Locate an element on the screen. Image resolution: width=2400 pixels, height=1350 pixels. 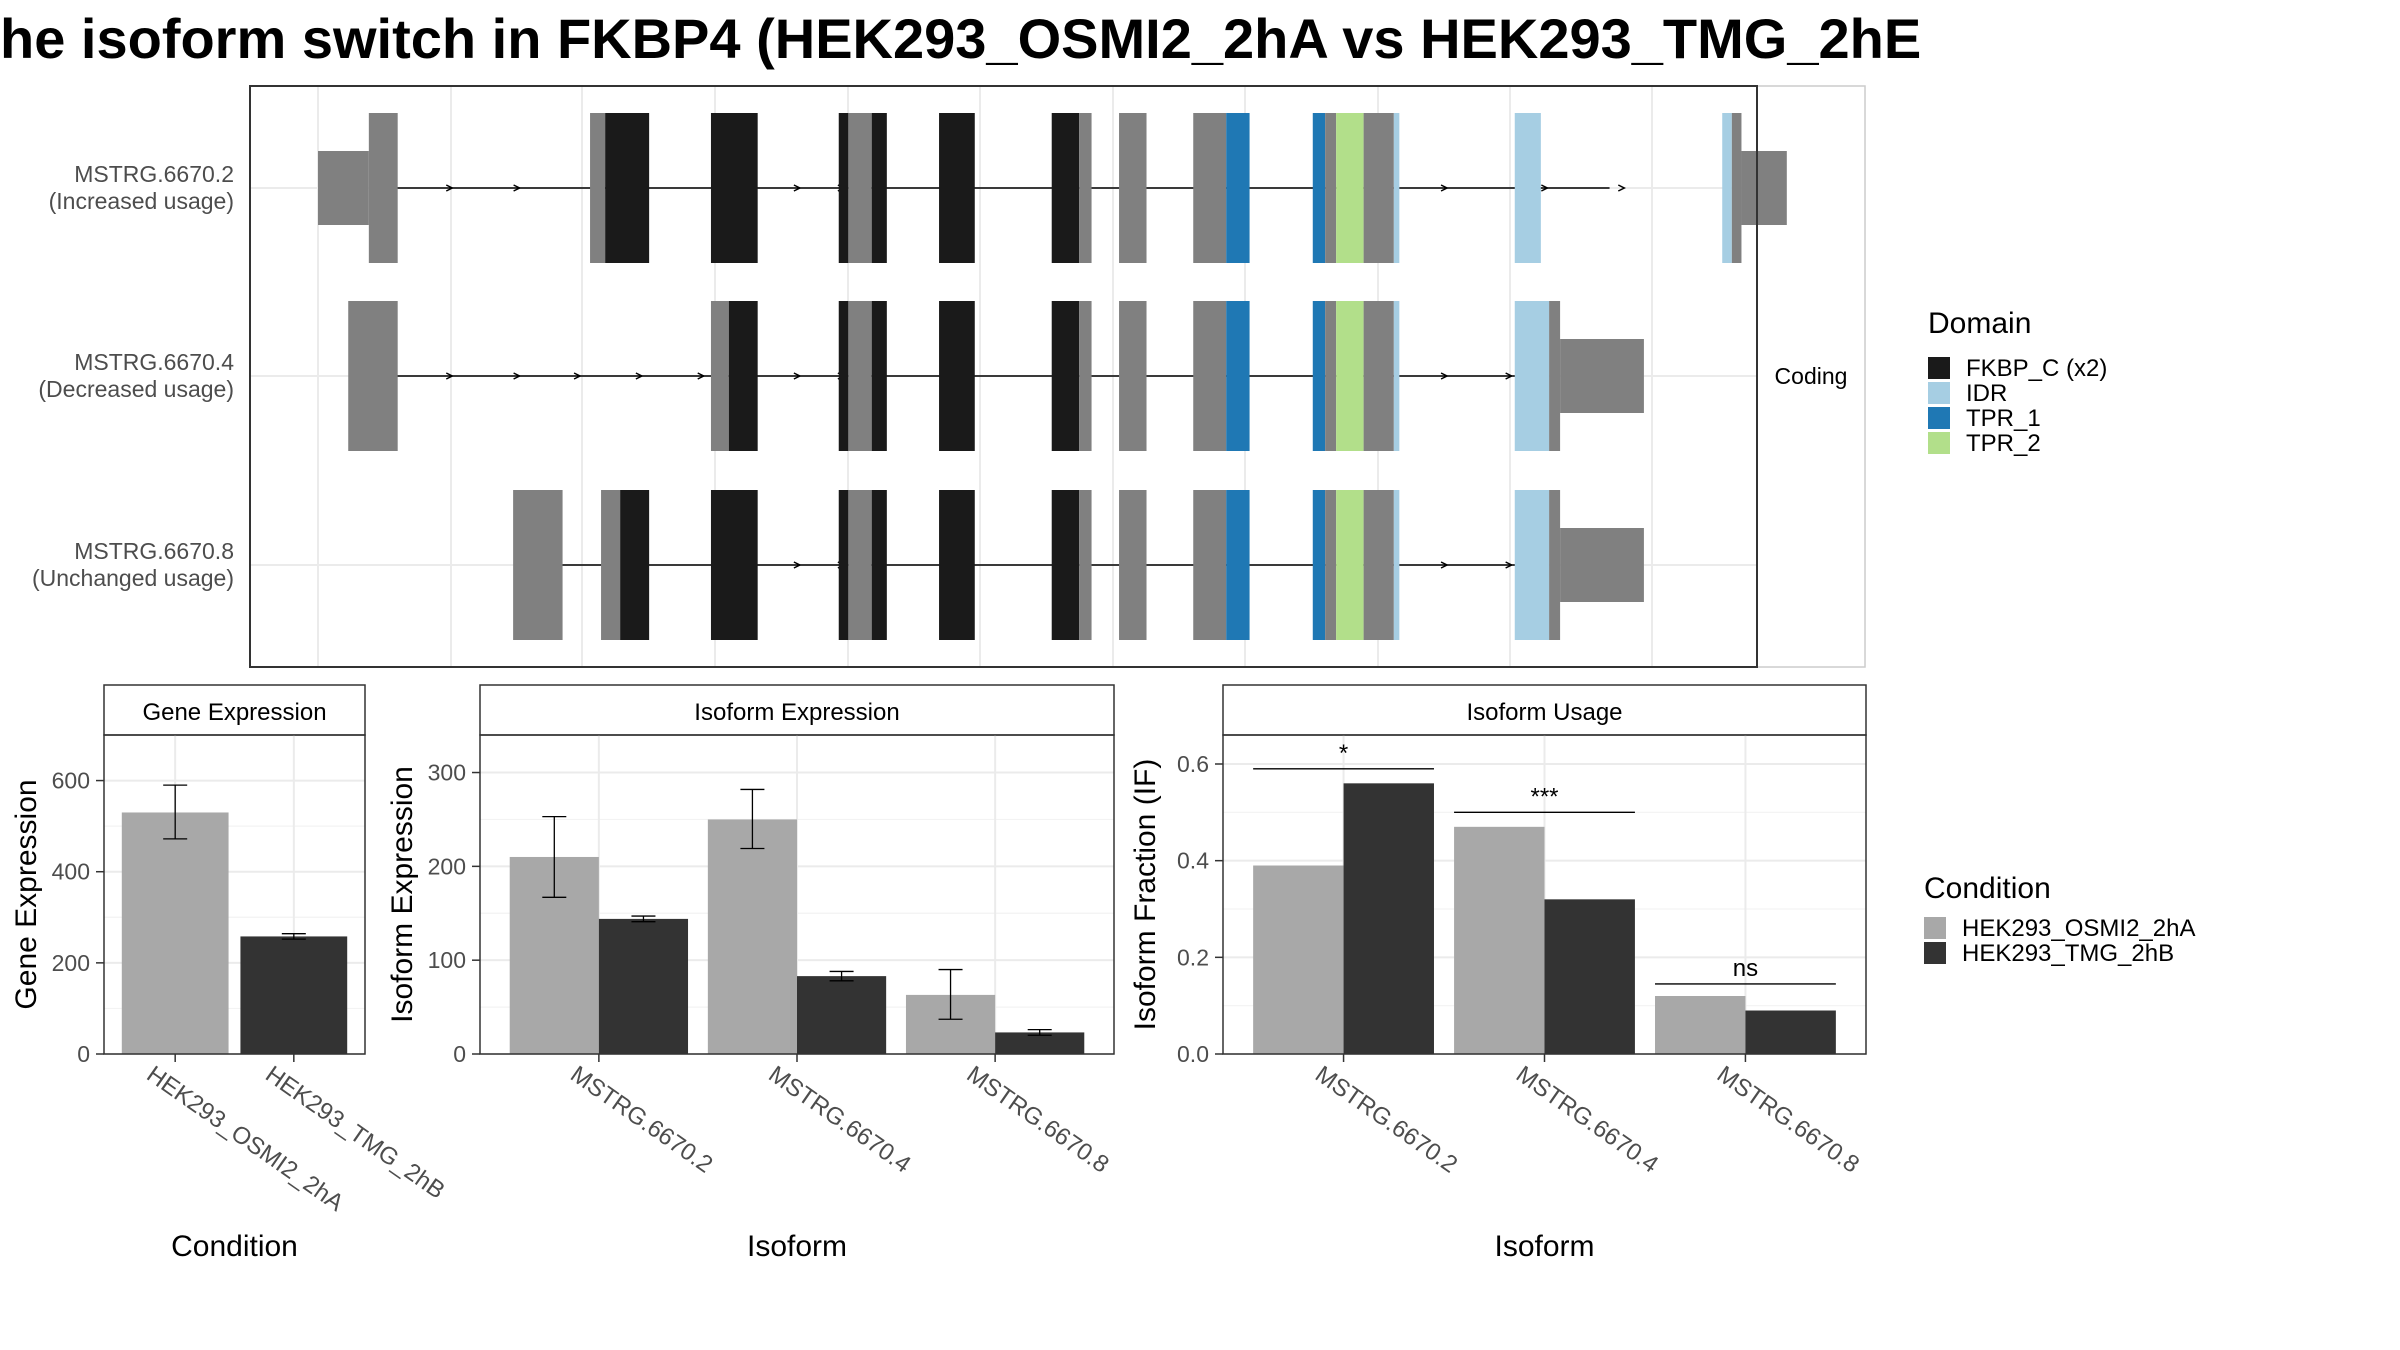
isoform-track-MSTRG.6670.4 is located at coordinates (996, 376).